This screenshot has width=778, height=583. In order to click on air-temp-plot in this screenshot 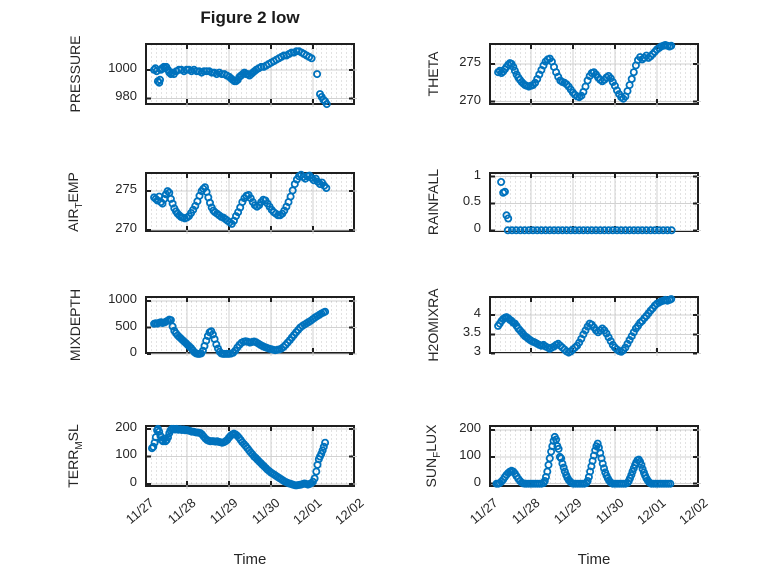, I will do `click(251, 202)`.